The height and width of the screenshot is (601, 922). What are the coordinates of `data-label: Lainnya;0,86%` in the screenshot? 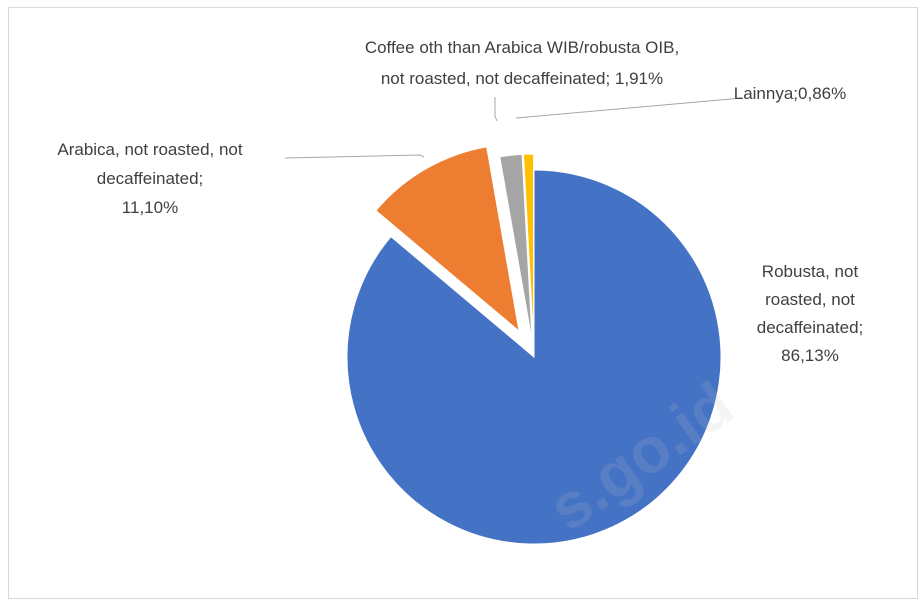 It's located at (790, 93).